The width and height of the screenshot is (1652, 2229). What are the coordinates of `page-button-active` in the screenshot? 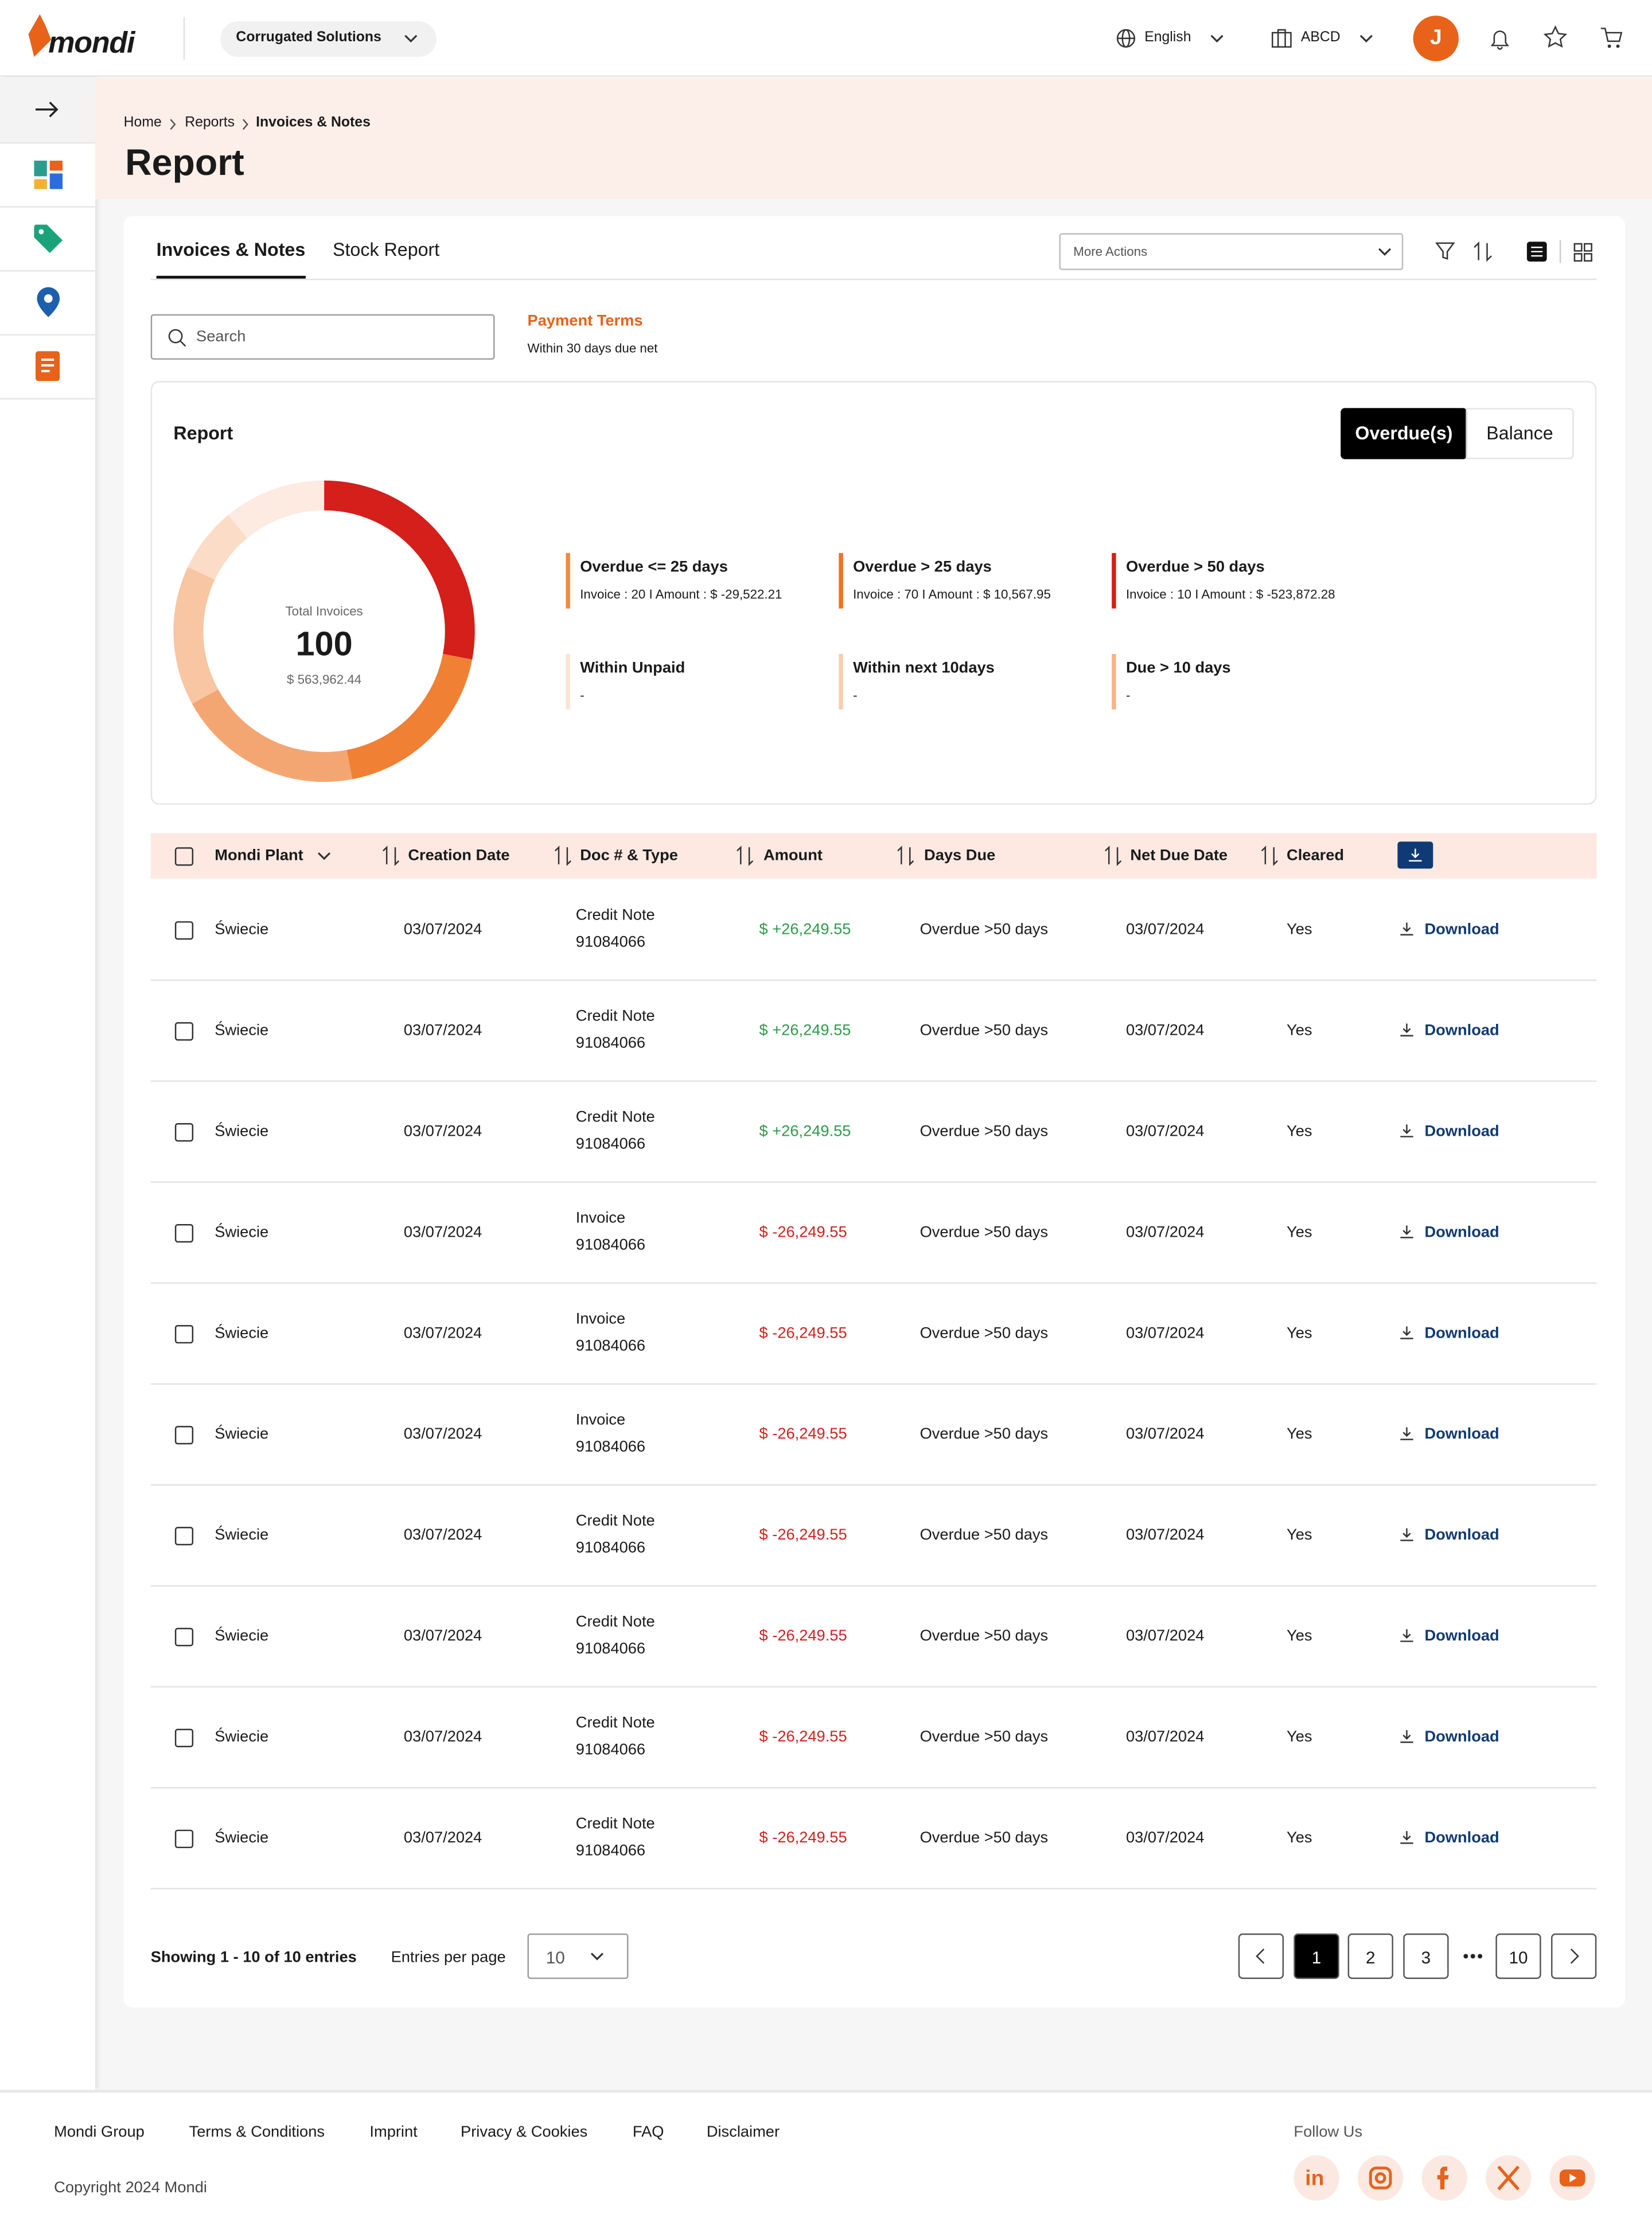 It's located at (1316, 1956).